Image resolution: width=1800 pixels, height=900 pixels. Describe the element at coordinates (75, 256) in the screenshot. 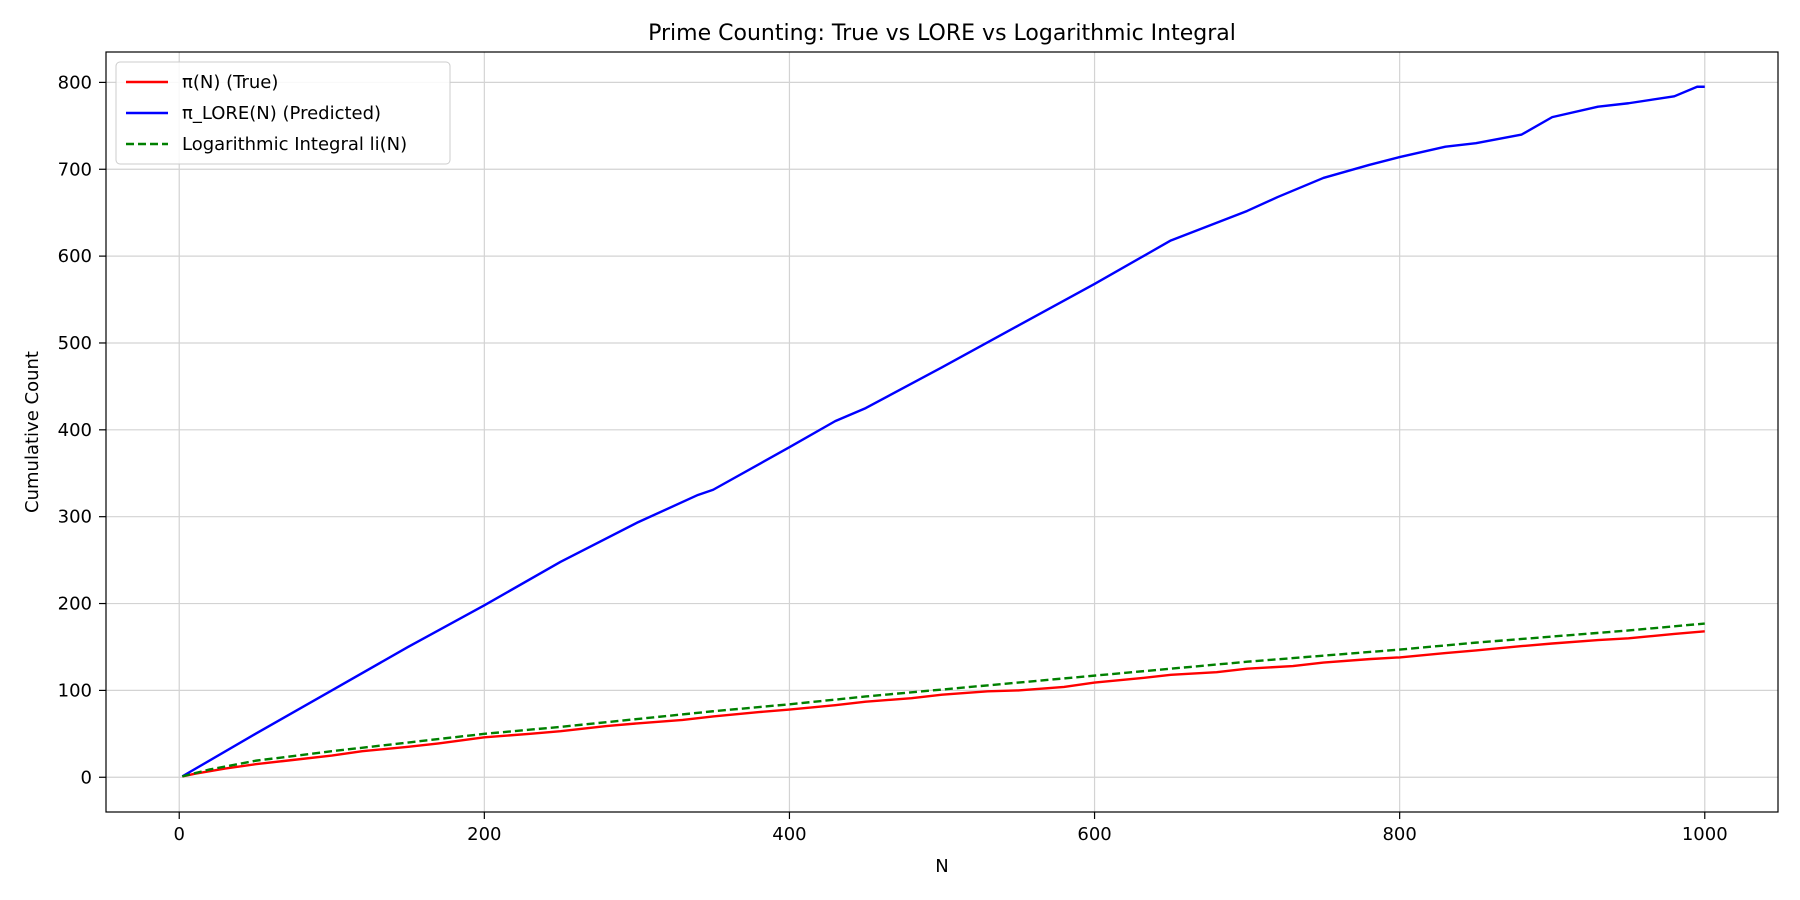

I see `y-tick-label: 600` at that location.